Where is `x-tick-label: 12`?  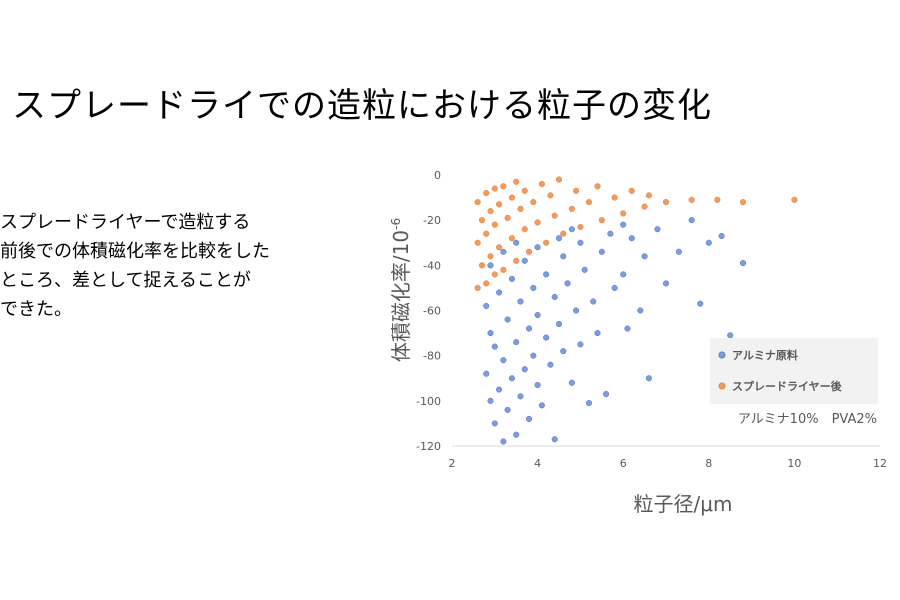
x-tick-label: 12 is located at coordinates (880, 463).